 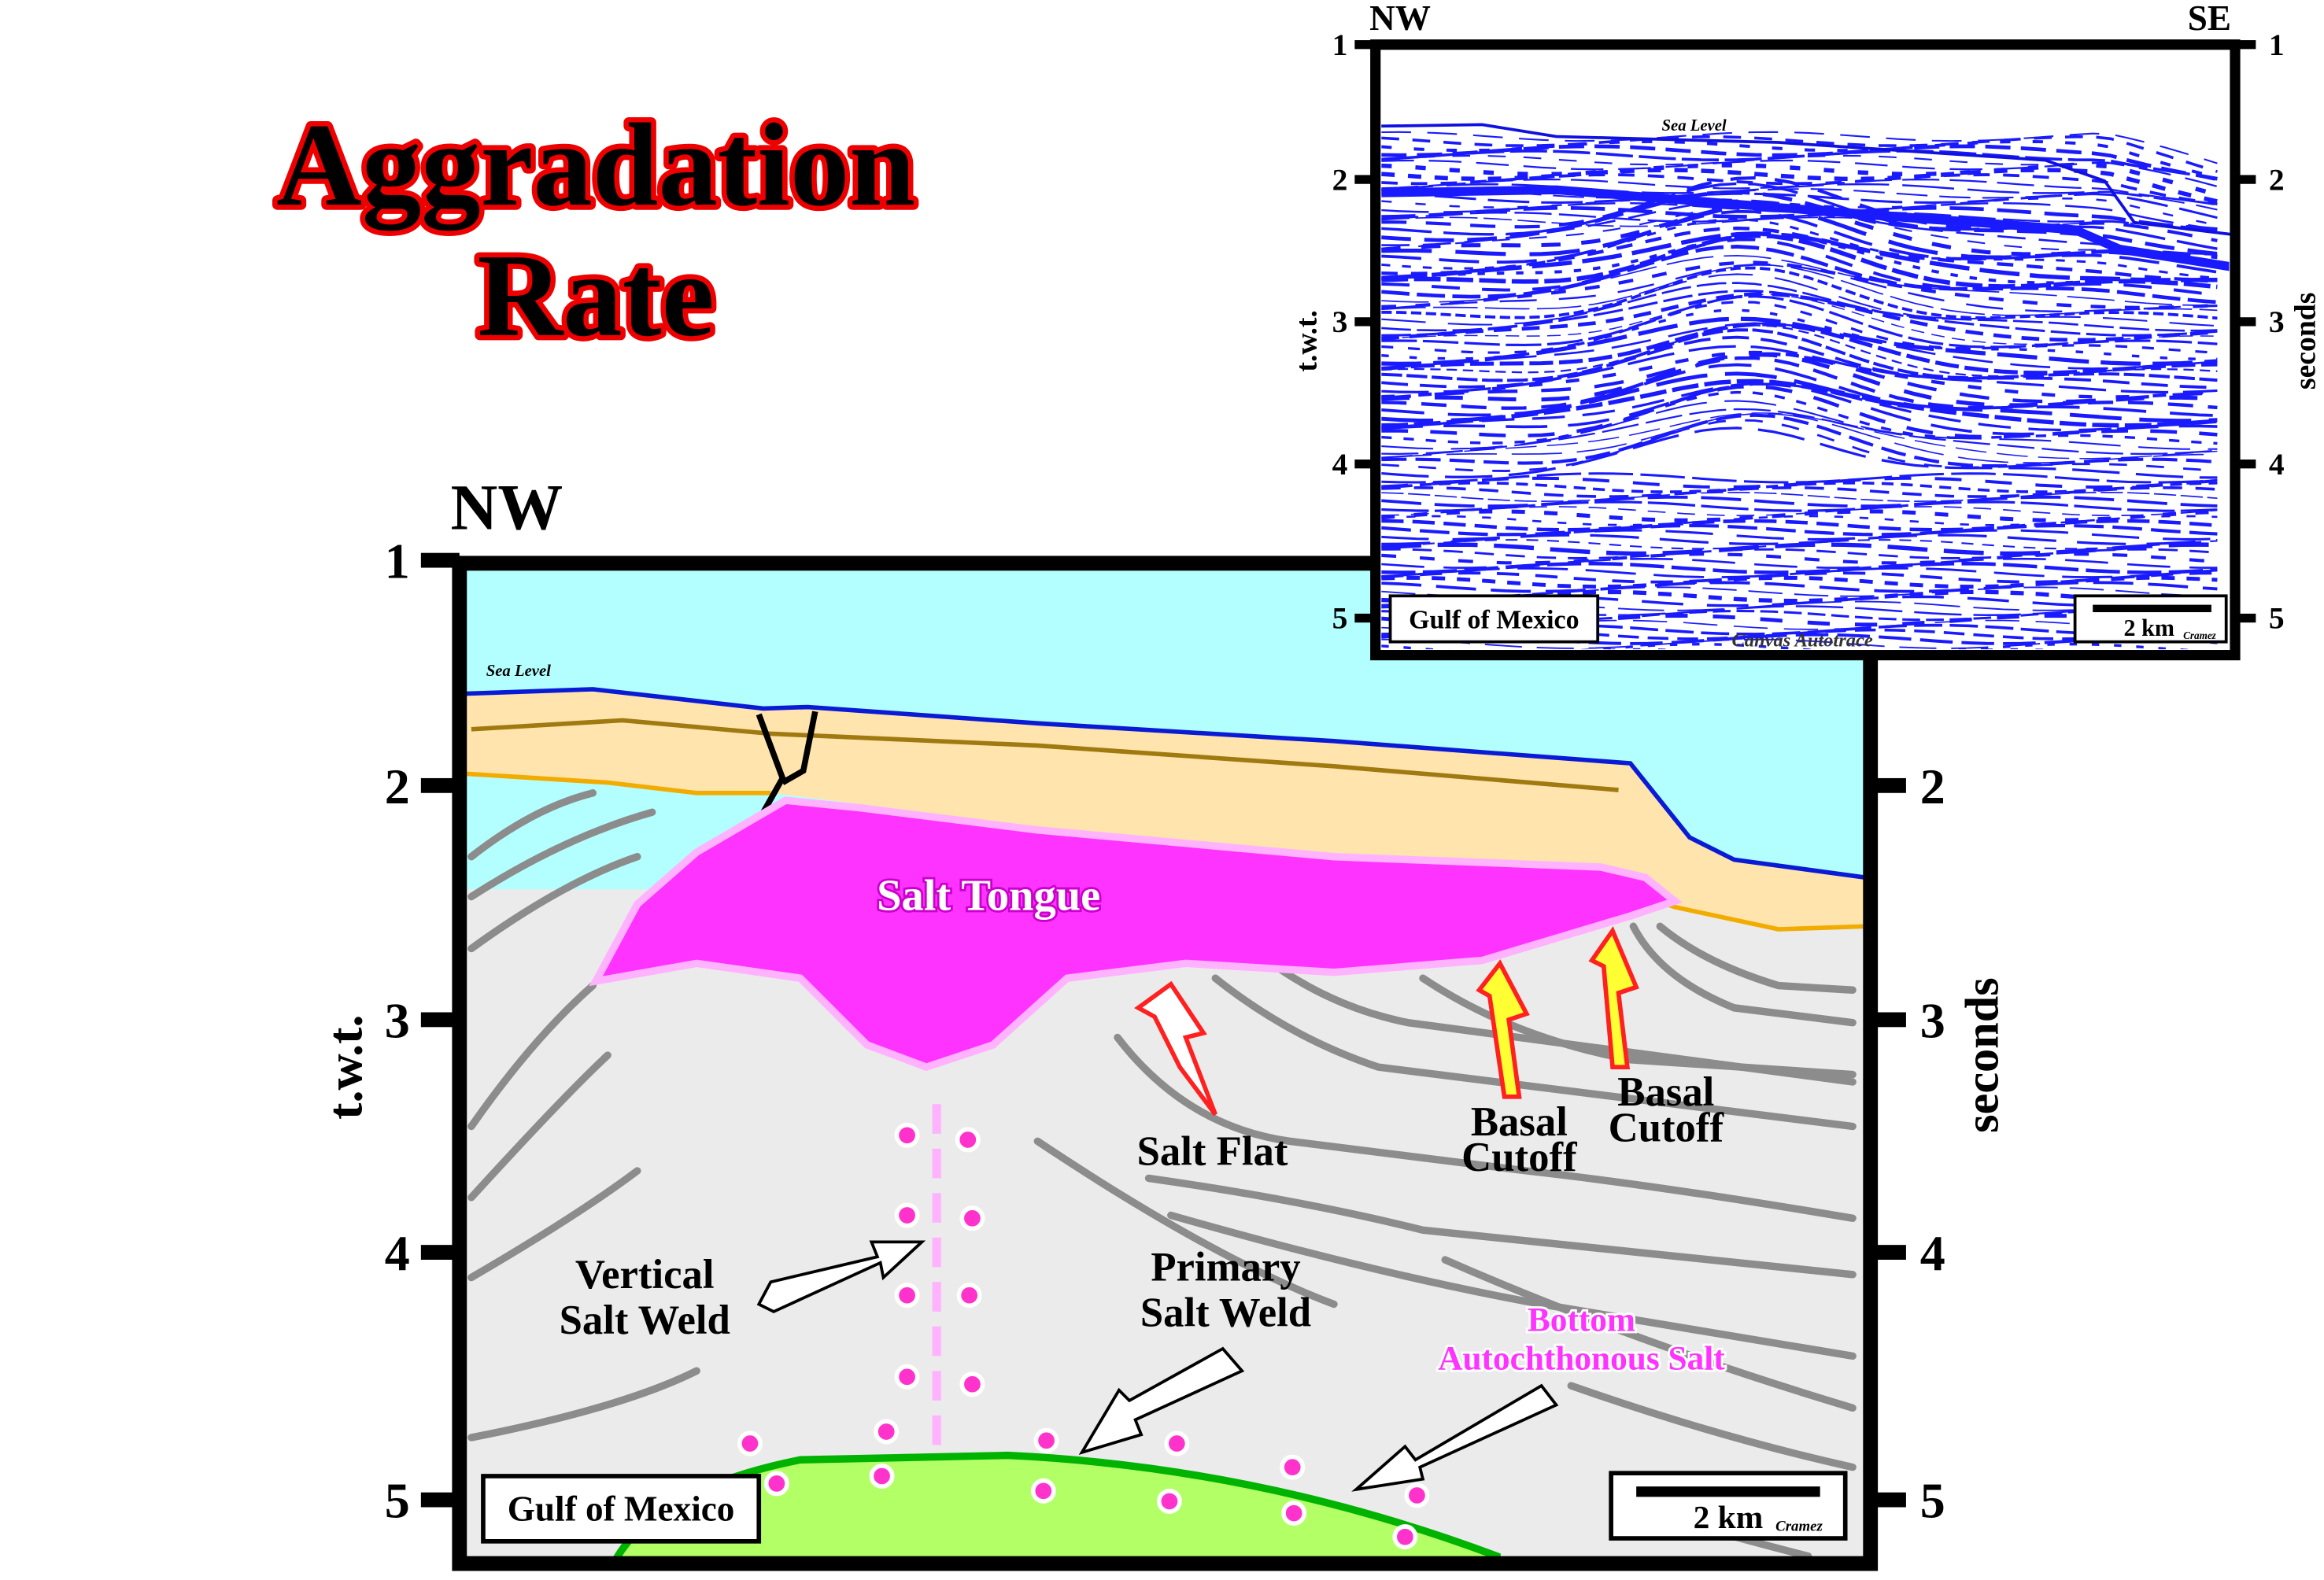 I want to click on location-label: Gulf of Mexico, so click(x=621, y=1508).